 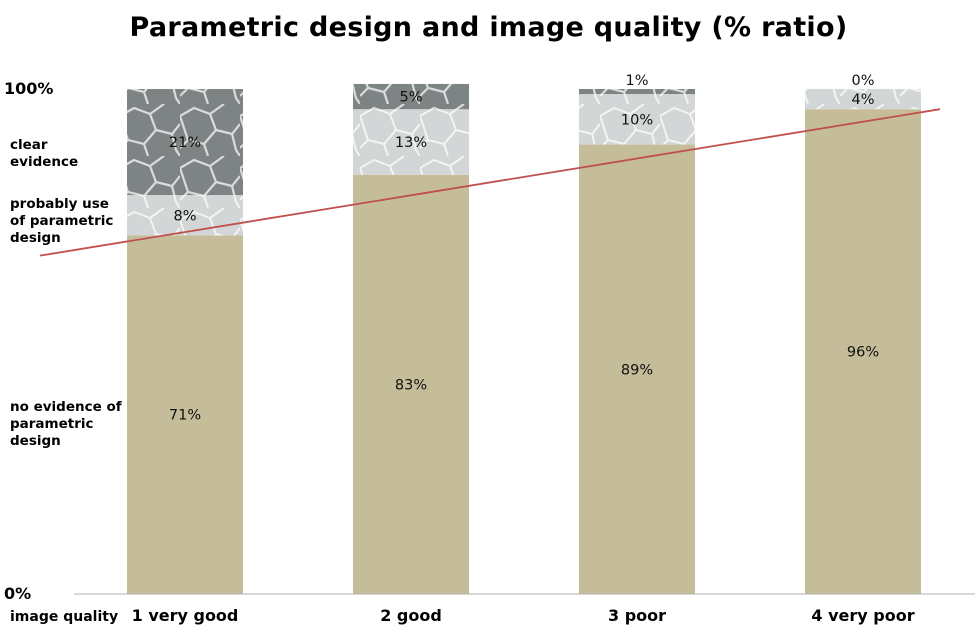 I want to click on value-label-probable: 10%, so click(x=637, y=120).